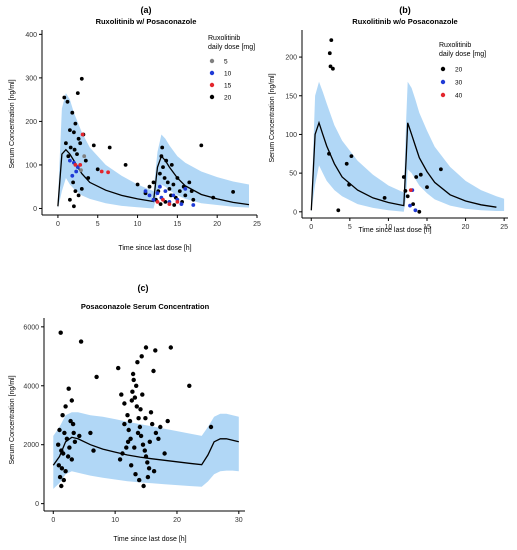  I want to click on panel-b-legend-title-2: daily dose [mg], so click(462, 54).